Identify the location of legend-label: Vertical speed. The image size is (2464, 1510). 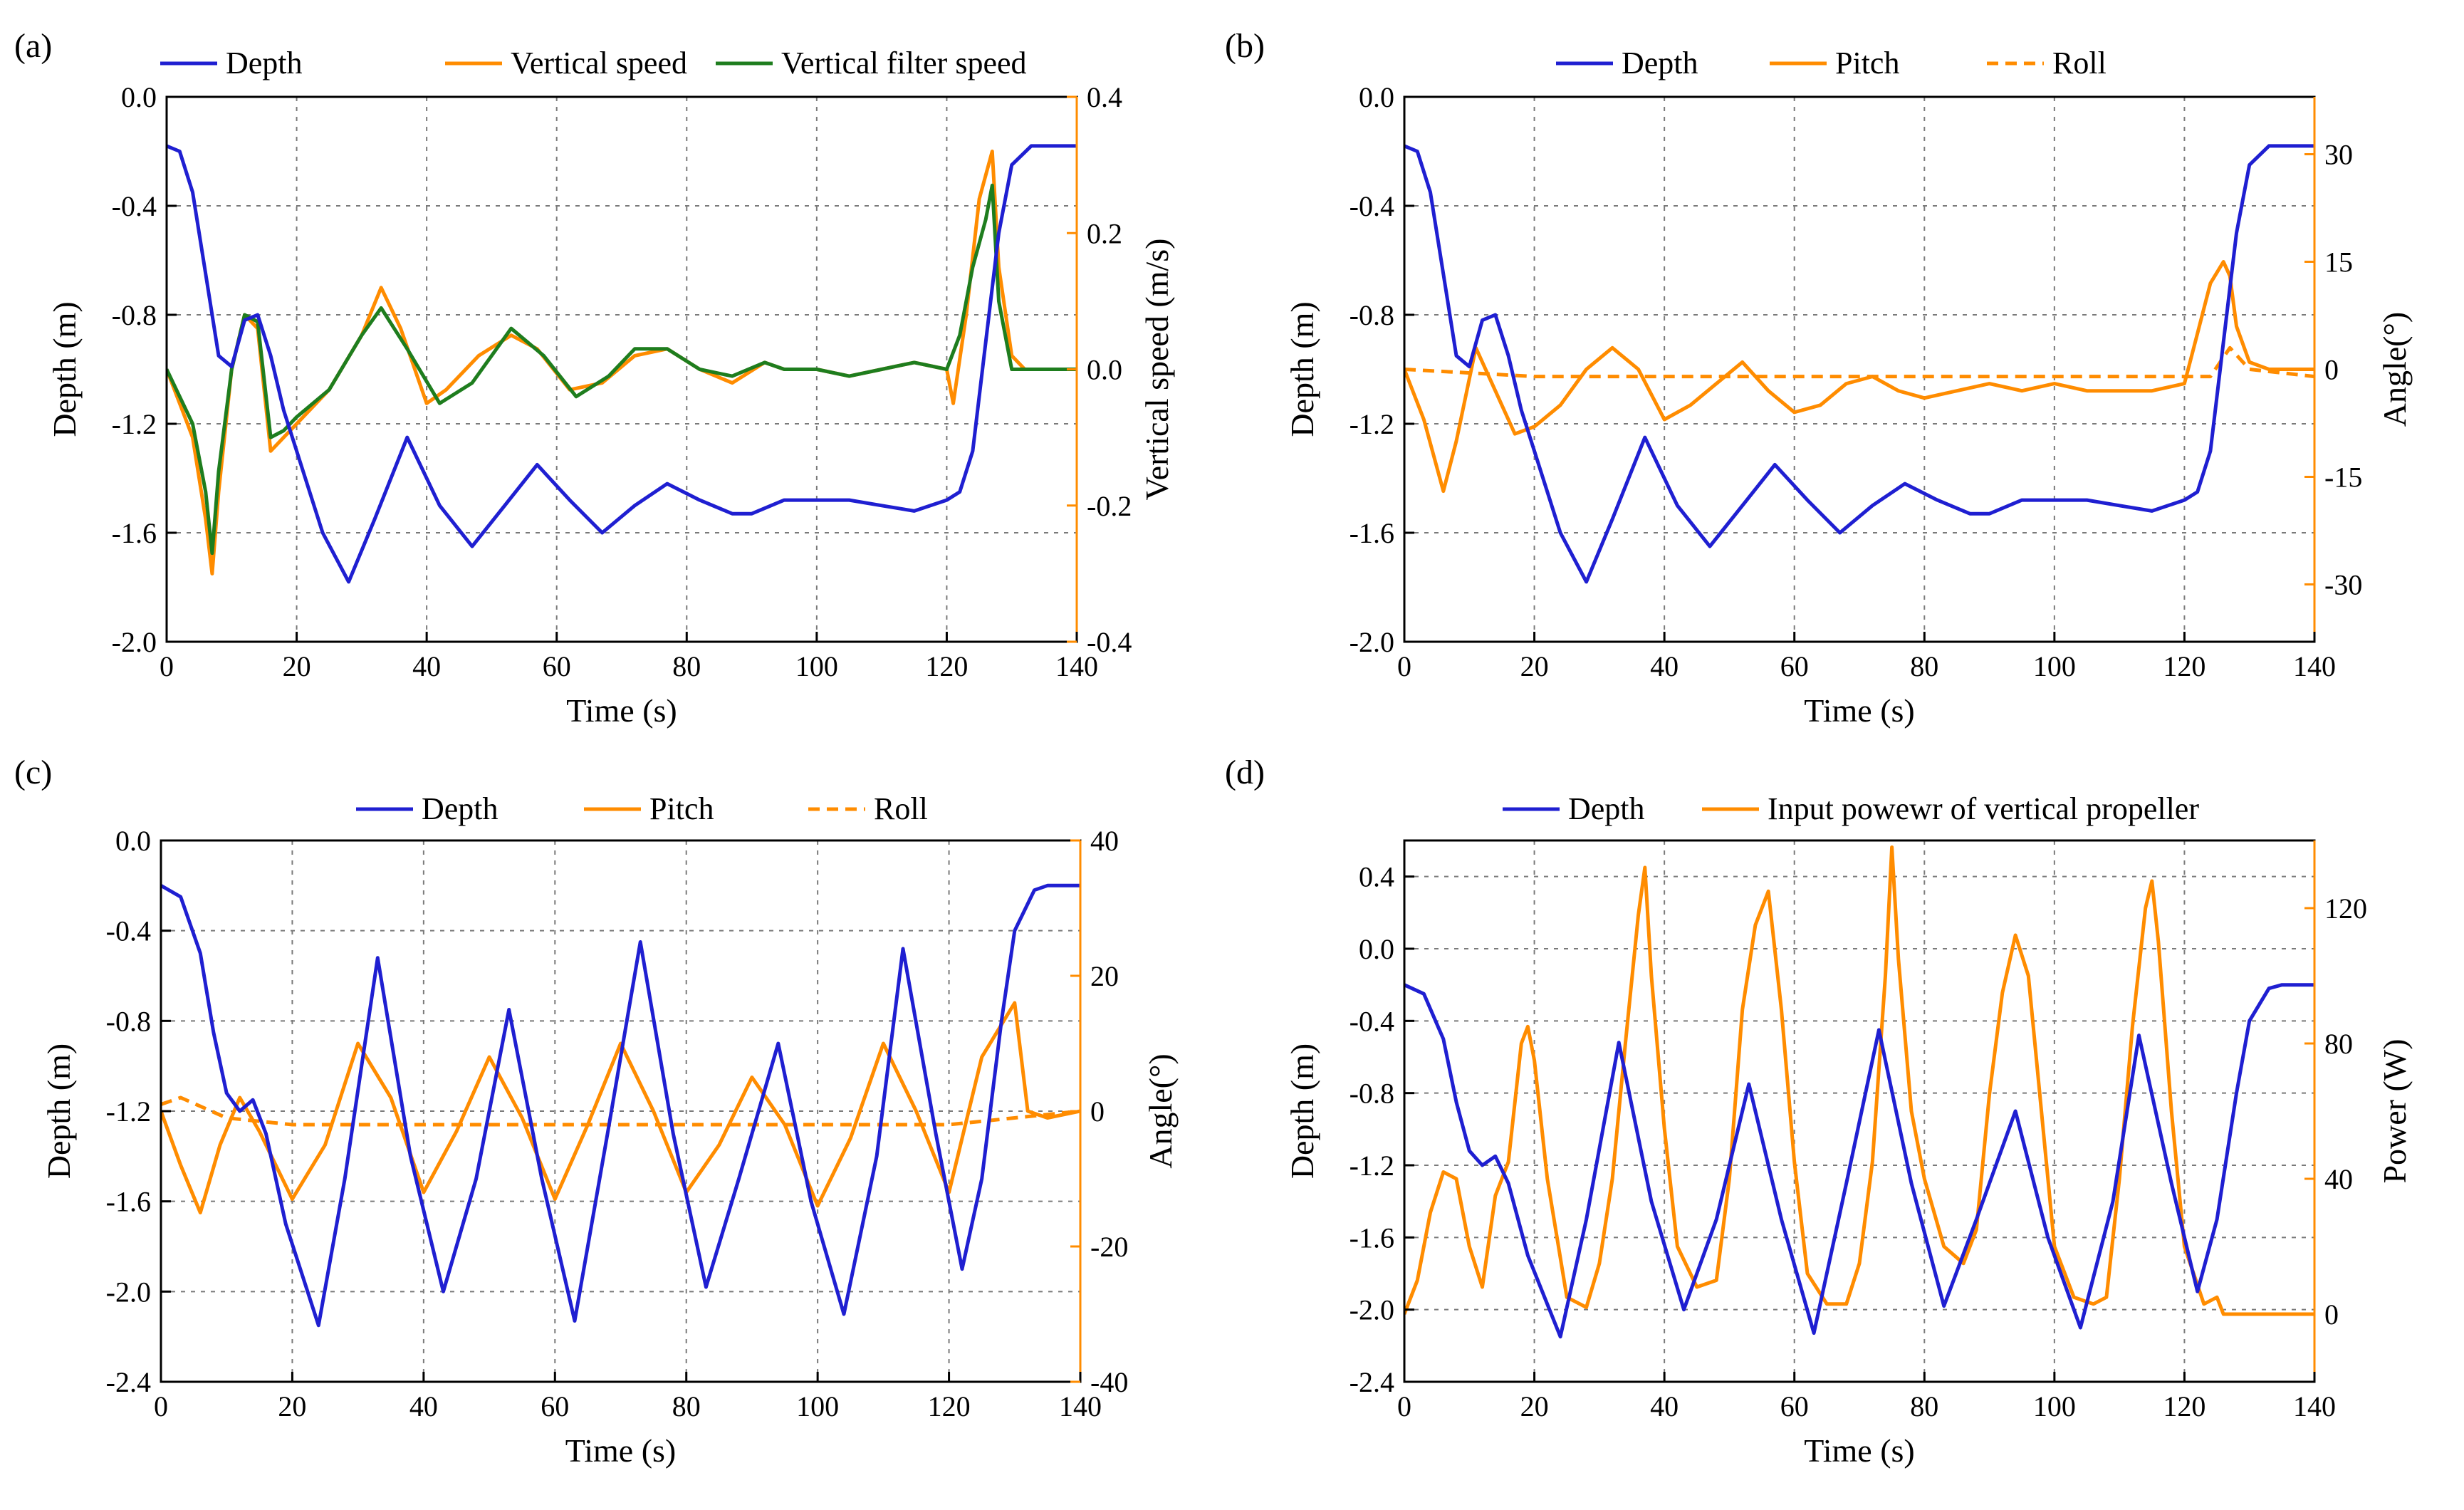
(599, 63).